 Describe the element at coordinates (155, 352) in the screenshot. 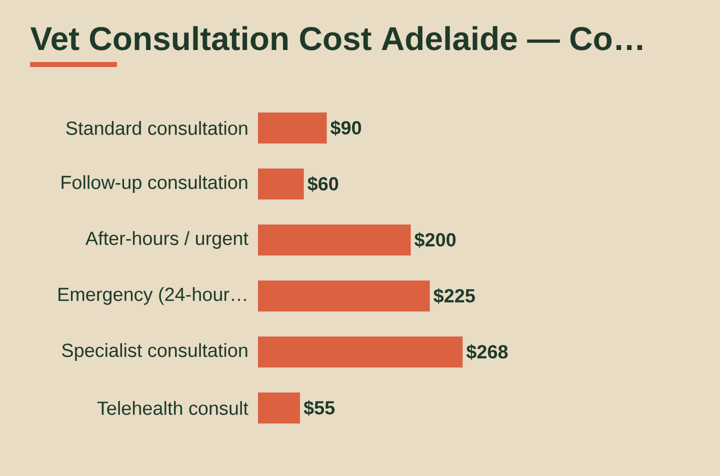

I see `y-tick-label: Specialist consultation` at that location.